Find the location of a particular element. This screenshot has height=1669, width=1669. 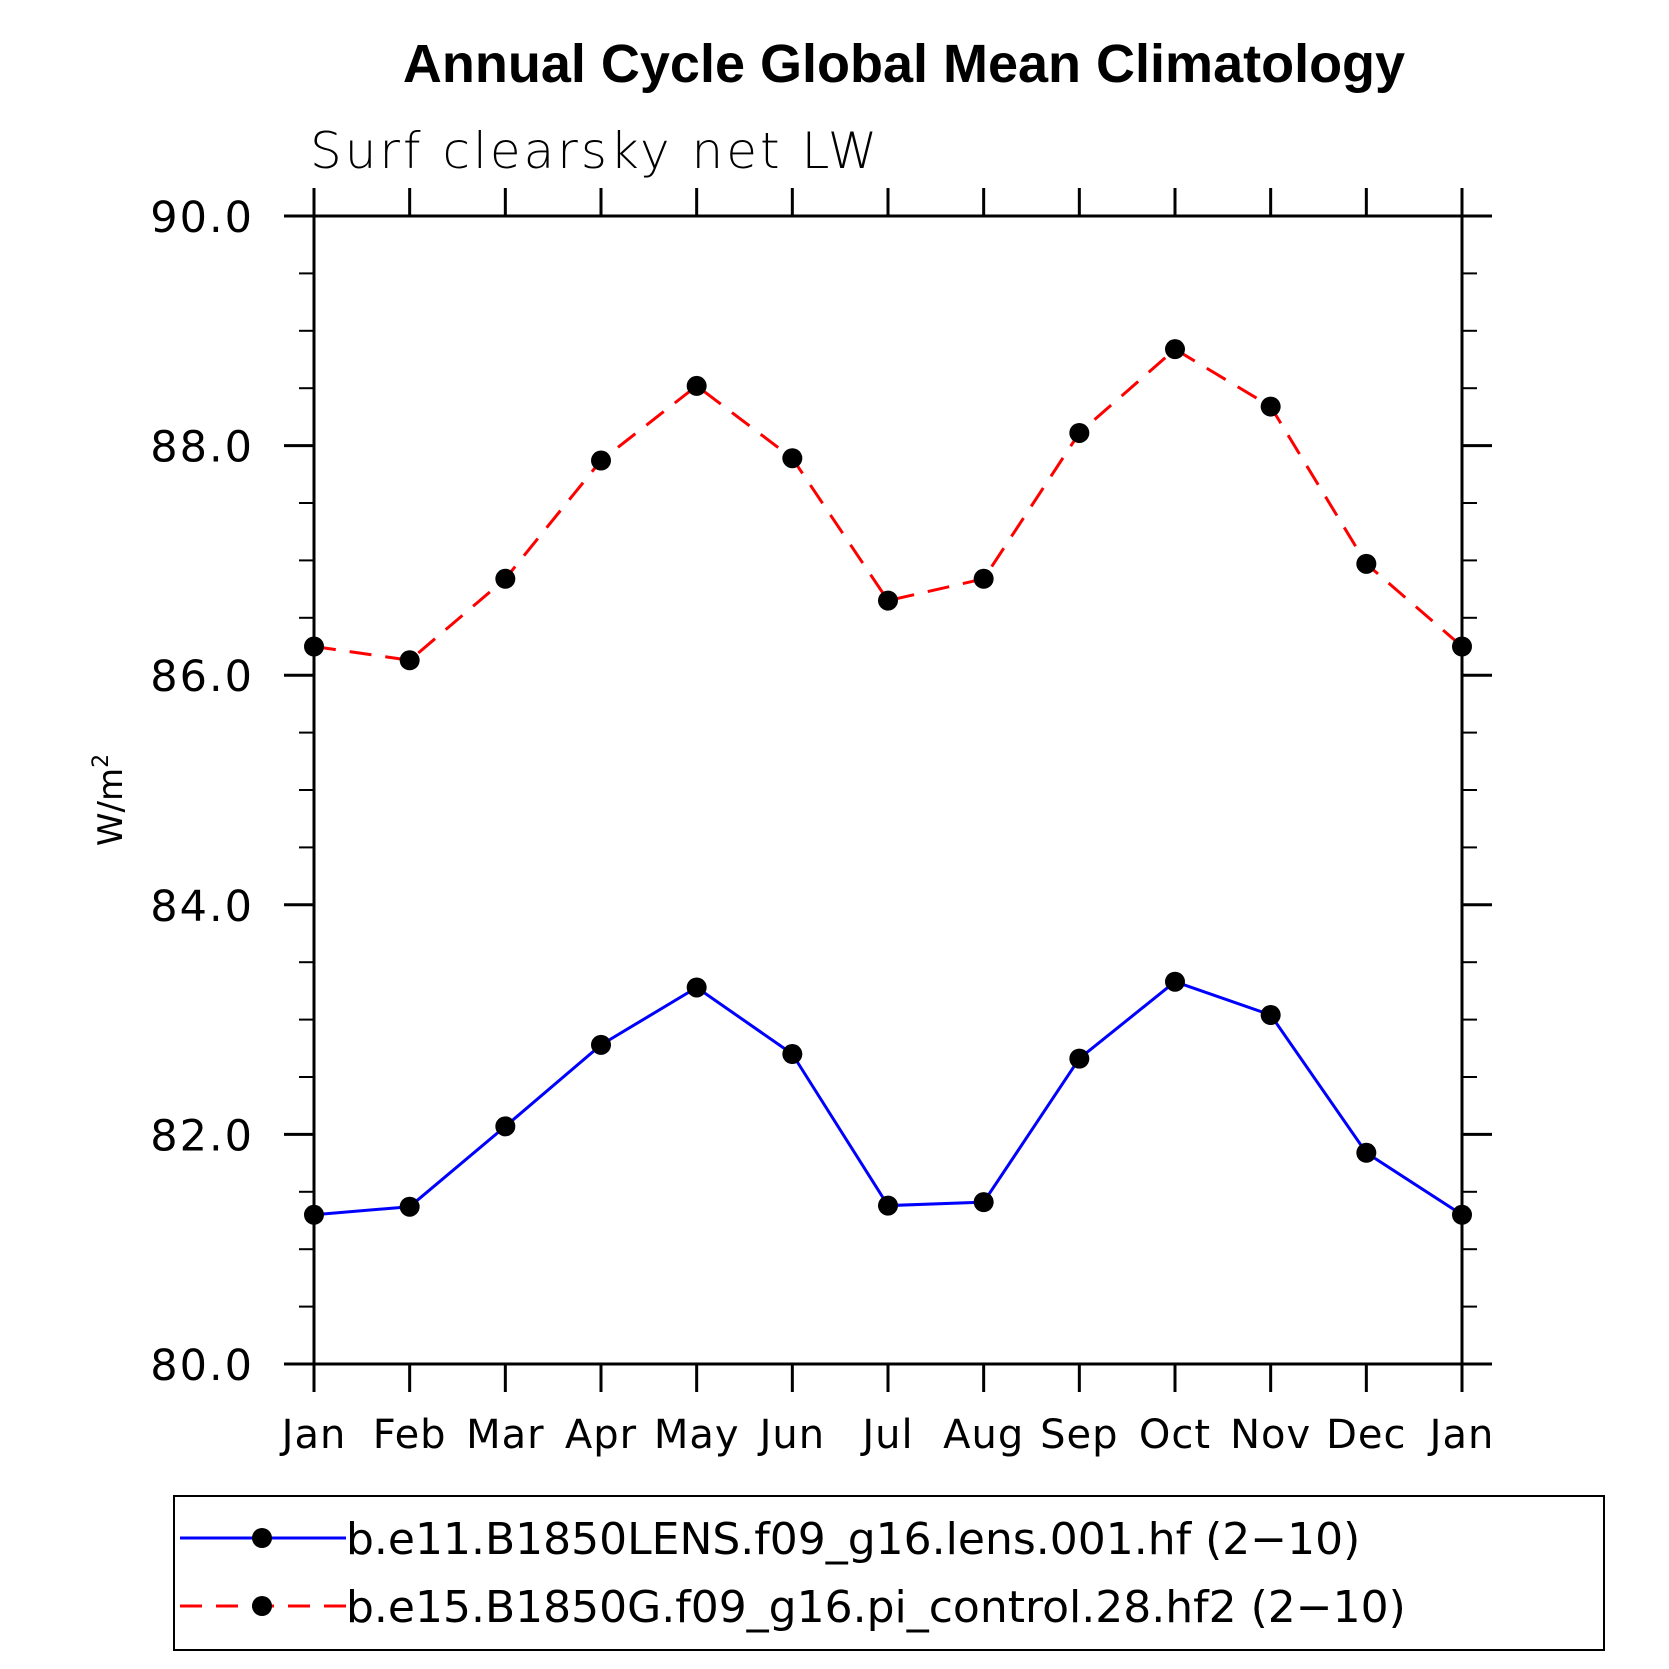

x-tick-label: Sep is located at coordinates (1079, 1435).